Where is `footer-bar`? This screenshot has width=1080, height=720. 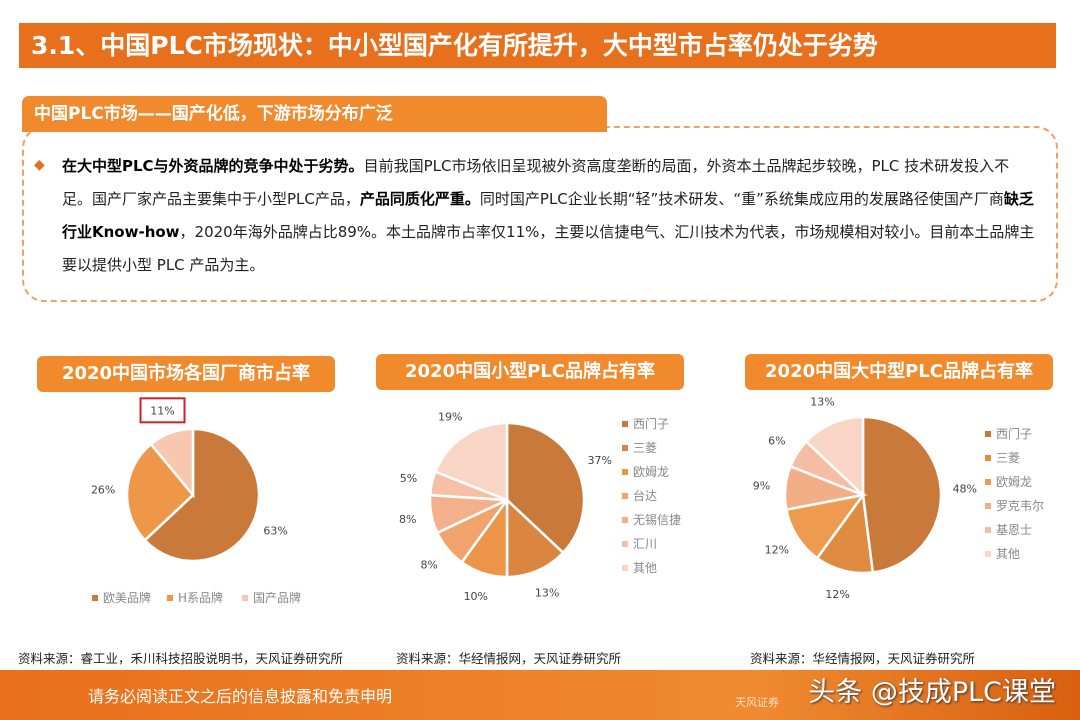
footer-bar is located at coordinates (540, 695).